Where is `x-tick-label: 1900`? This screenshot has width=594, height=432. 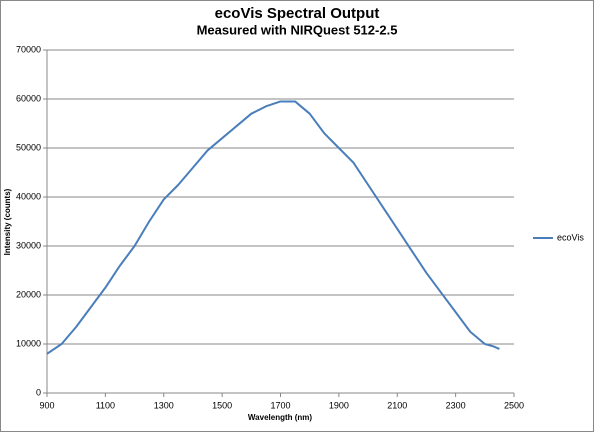
x-tick-label: 1900 is located at coordinates (339, 405).